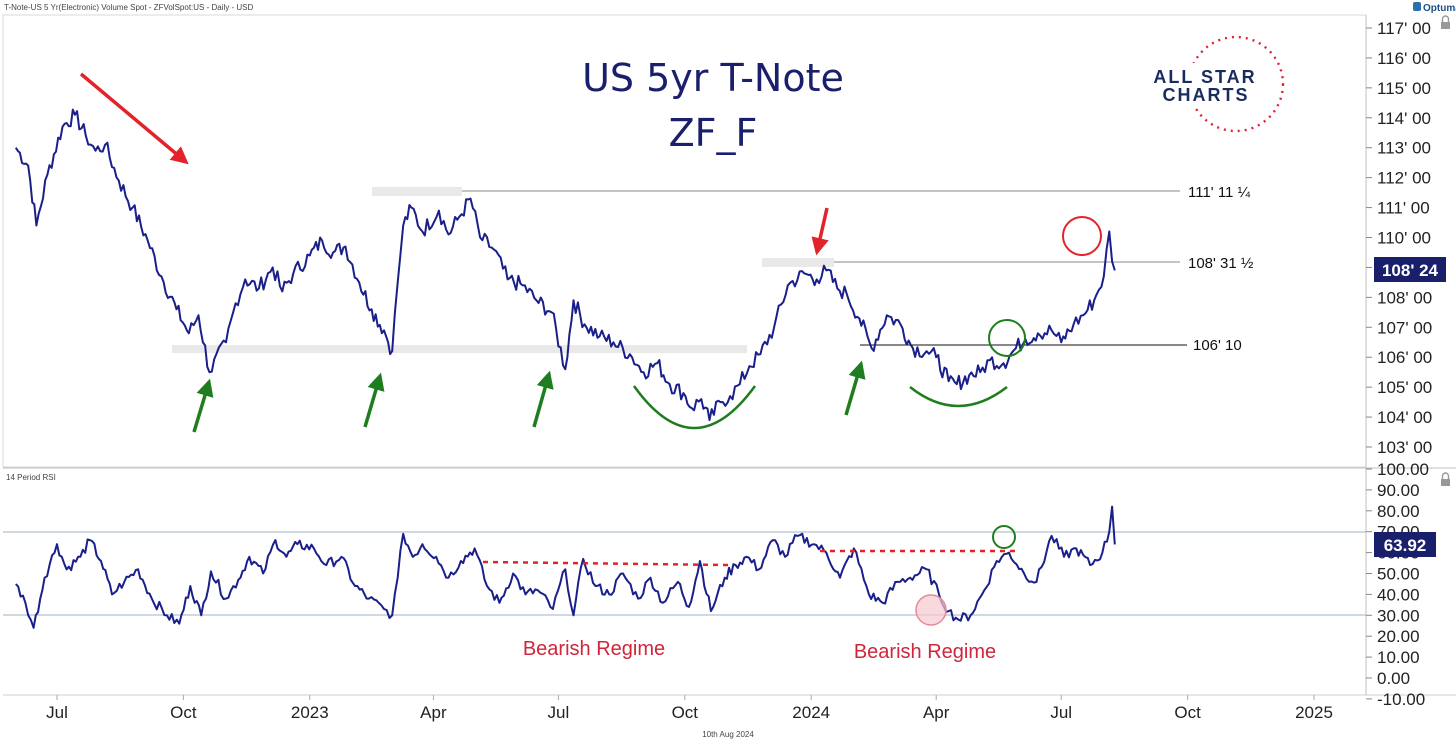 The height and width of the screenshot is (747, 1456). What do you see at coordinates (1401, 699) in the screenshot?
I see `rsi-tick-label: -10.00` at bounding box center [1401, 699].